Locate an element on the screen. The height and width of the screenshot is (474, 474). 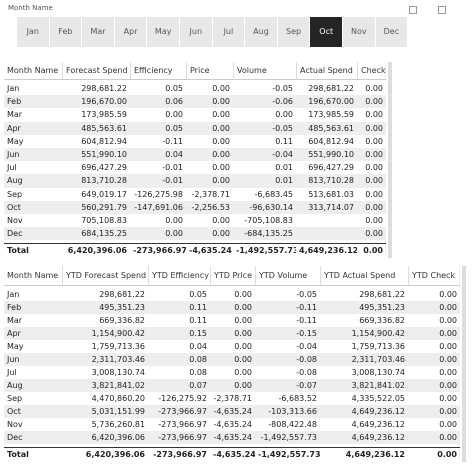
table-cell: 485,563.61 is located at coordinates (104, 128).